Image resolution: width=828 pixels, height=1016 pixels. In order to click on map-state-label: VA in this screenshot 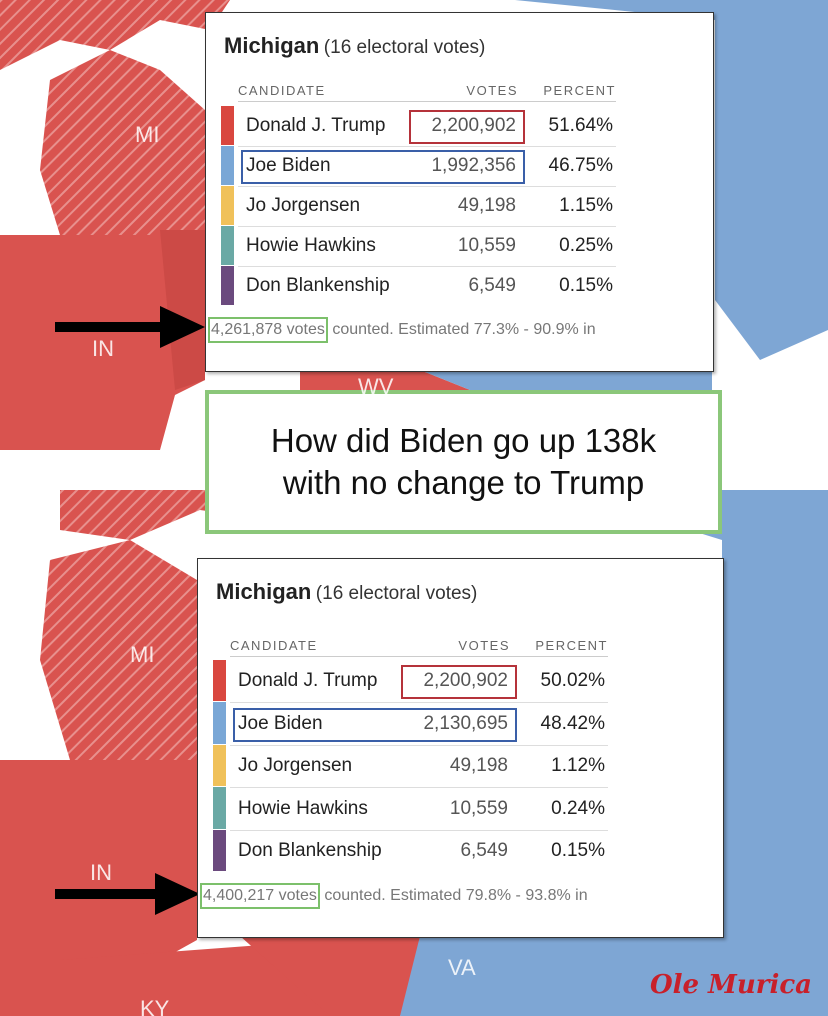, I will do `click(462, 967)`.